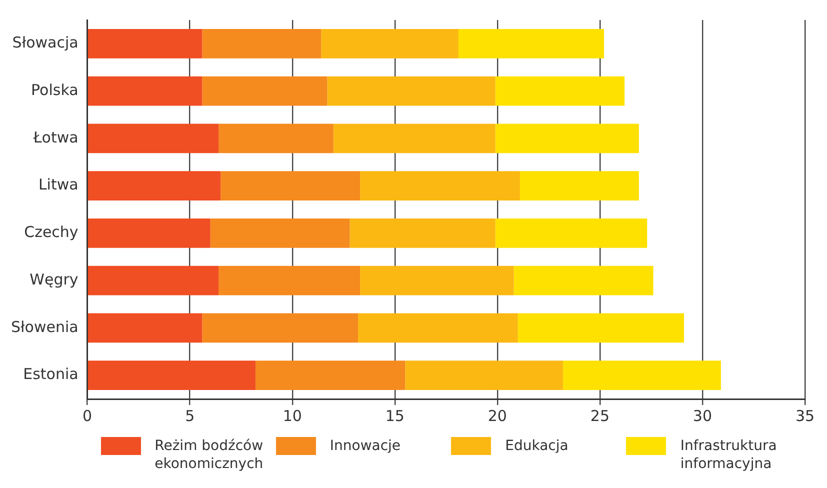 This screenshot has width=827, height=488. Describe the element at coordinates (537, 446) in the screenshot. I see `legend-label: Edukacja` at that location.